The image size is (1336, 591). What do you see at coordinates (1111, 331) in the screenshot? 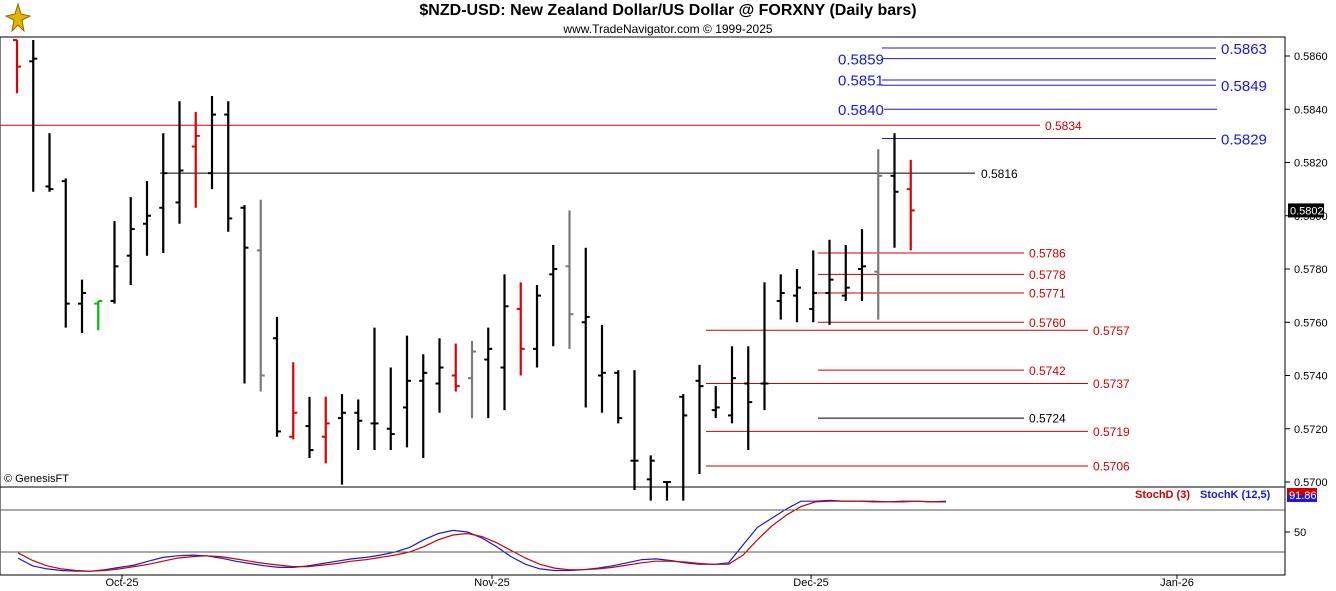
I see `level-label: 0.5757` at bounding box center [1111, 331].